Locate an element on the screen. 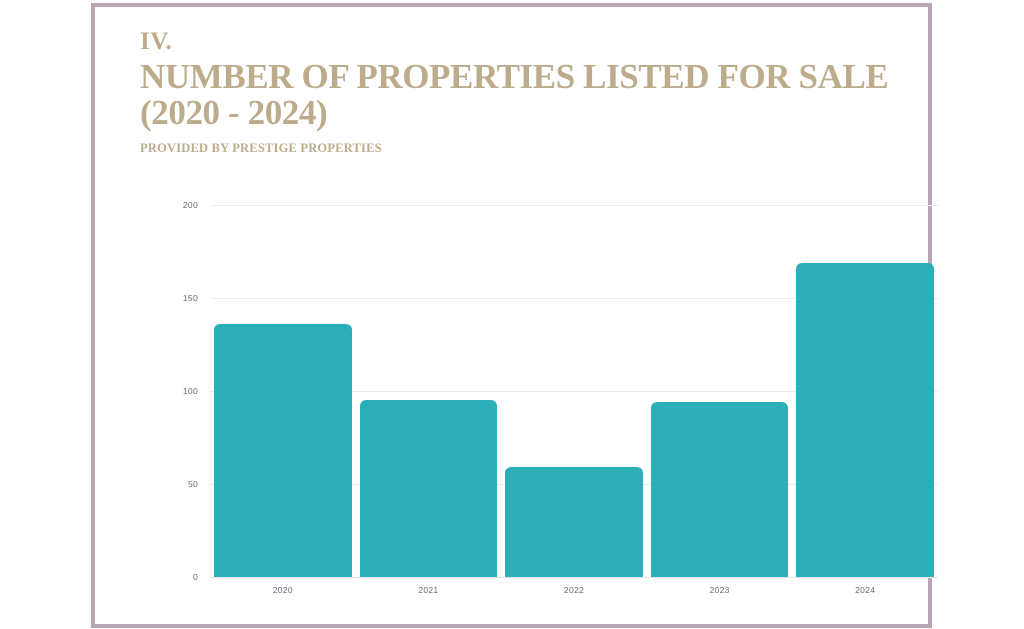 This screenshot has width=1024, height=629. y-axis-tick-label: 50 is located at coordinates (192, 484).